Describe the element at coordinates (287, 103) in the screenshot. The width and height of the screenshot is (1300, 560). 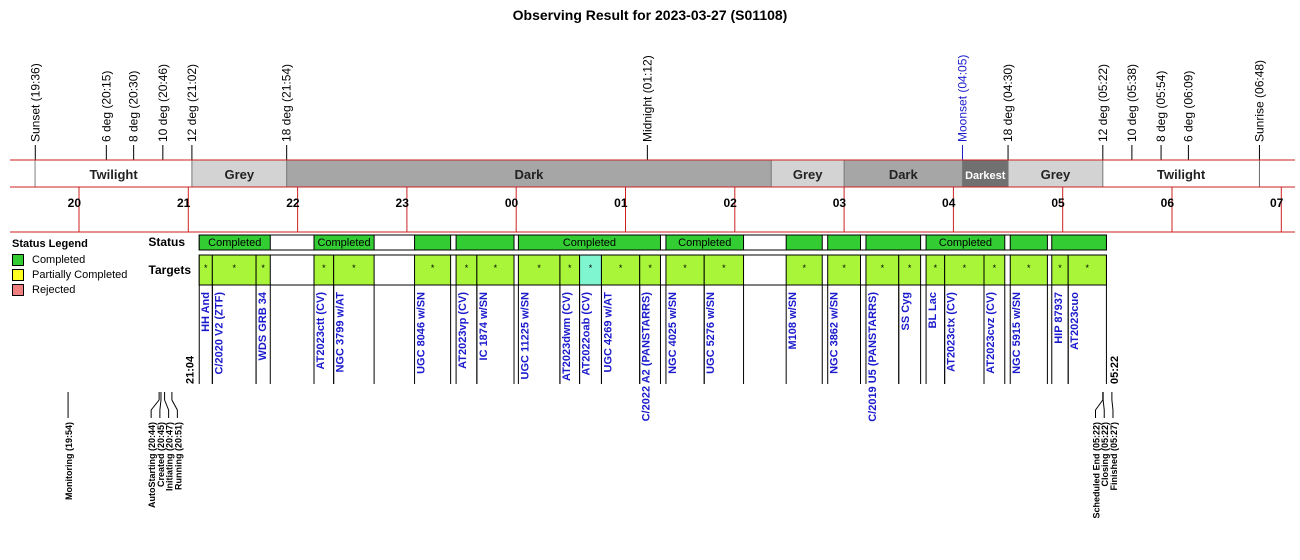
I see `event-label: 18 deg (21:54)` at that location.